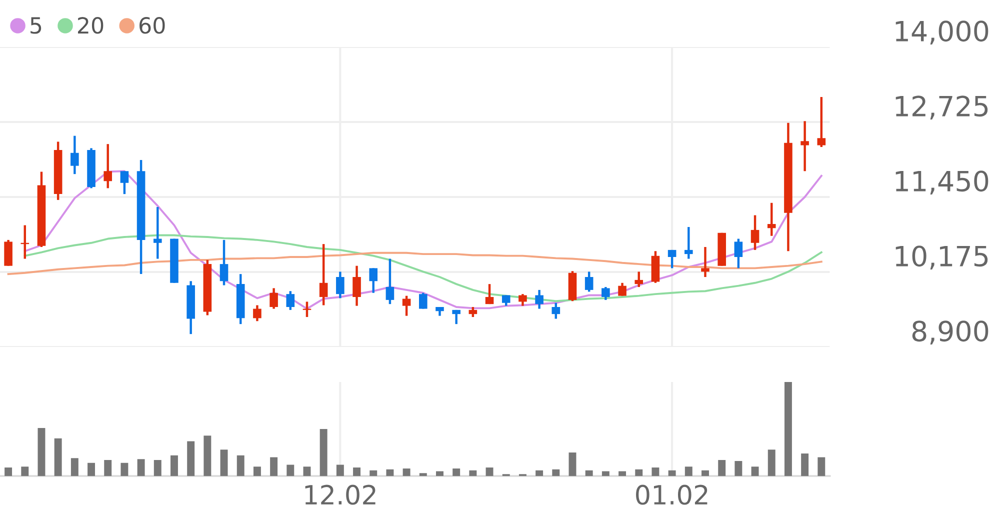 The image size is (996, 519). I want to click on x-tick-label: 12.02, so click(340, 494).